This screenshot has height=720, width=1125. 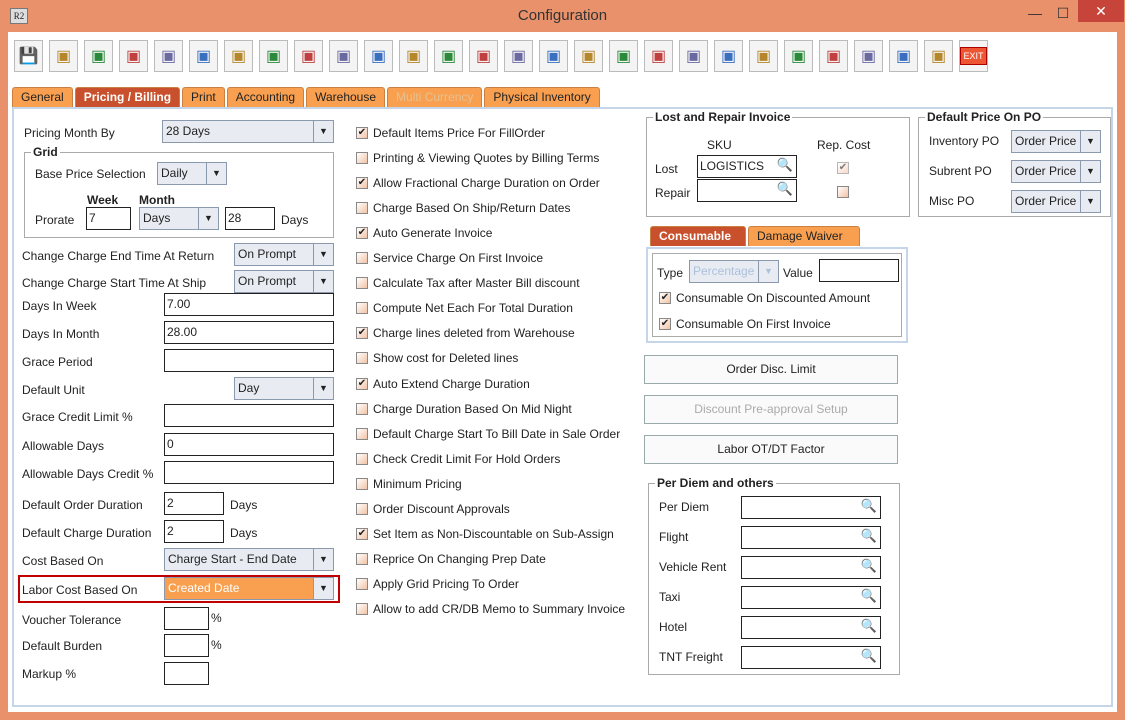 What do you see at coordinates (728, 56) in the screenshot?
I see `shield-user-button: ▣` at bounding box center [728, 56].